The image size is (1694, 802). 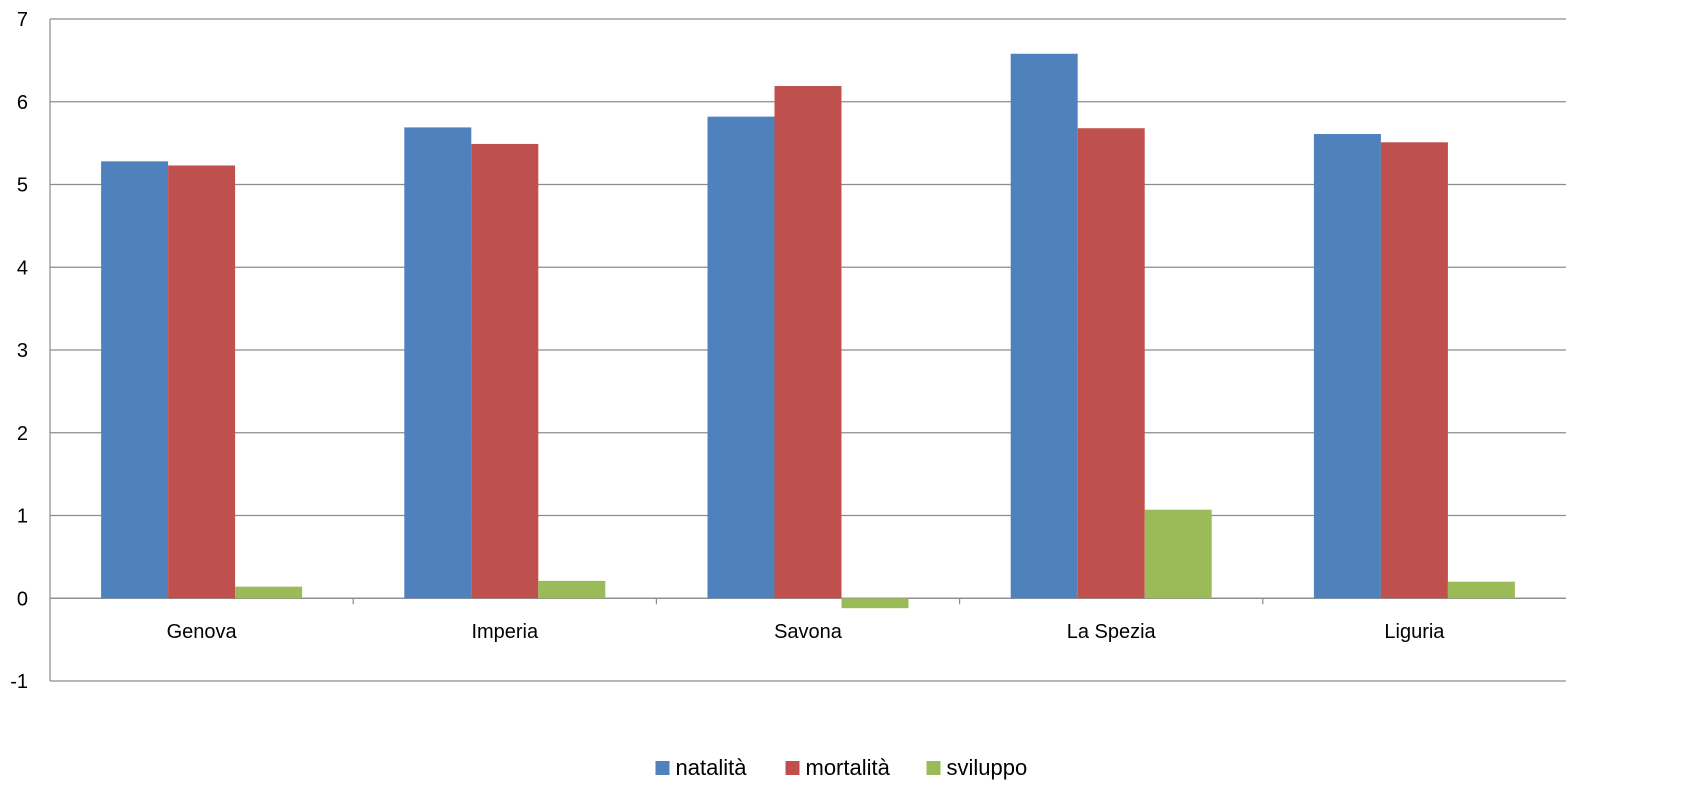 What do you see at coordinates (1178, 554) in the screenshot?
I see `bar-sviluppo-la-spezia` at bounding box center [1178, 554].